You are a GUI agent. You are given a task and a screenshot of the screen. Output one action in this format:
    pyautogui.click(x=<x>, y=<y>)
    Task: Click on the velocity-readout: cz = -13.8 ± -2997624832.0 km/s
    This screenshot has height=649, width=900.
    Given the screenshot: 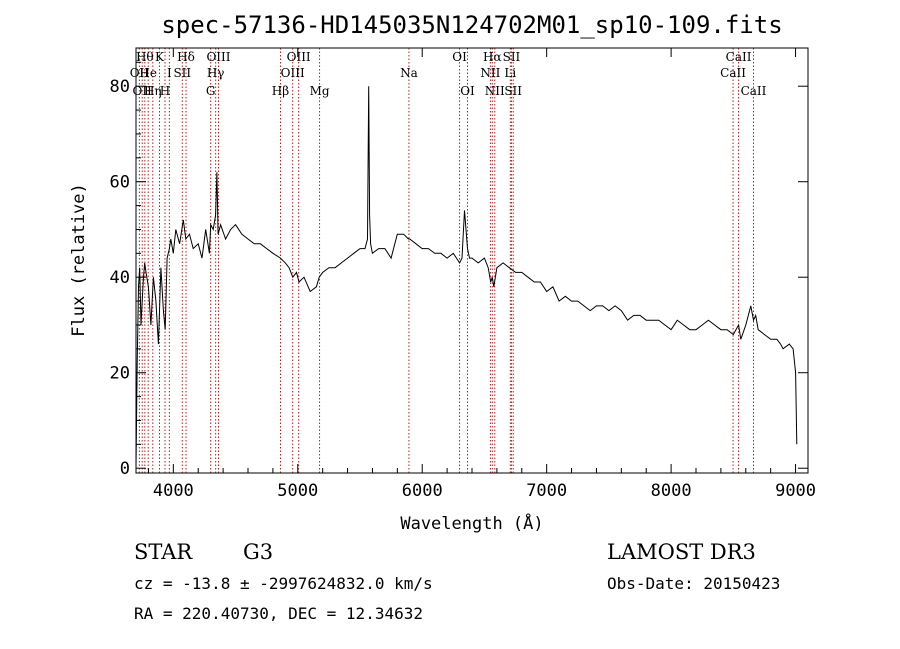 What is the action you would take?
    pyautogui.click(x=283, y=583)
    